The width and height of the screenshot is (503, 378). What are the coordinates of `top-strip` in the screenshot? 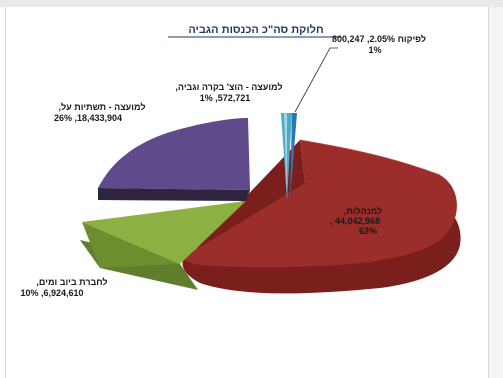 It's located at (251, 3).